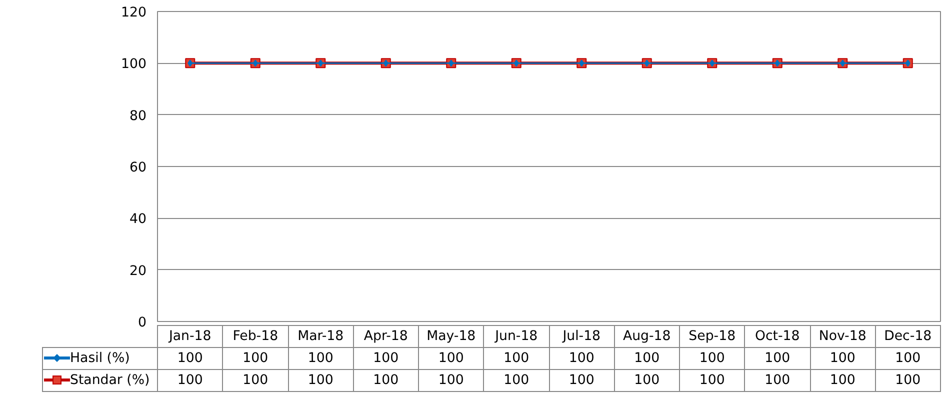 This screenshot has width=948, height=400. Describe the element at coordinates (138, 168) in the screenshot. I see `y-tick-label: 60` at that location.